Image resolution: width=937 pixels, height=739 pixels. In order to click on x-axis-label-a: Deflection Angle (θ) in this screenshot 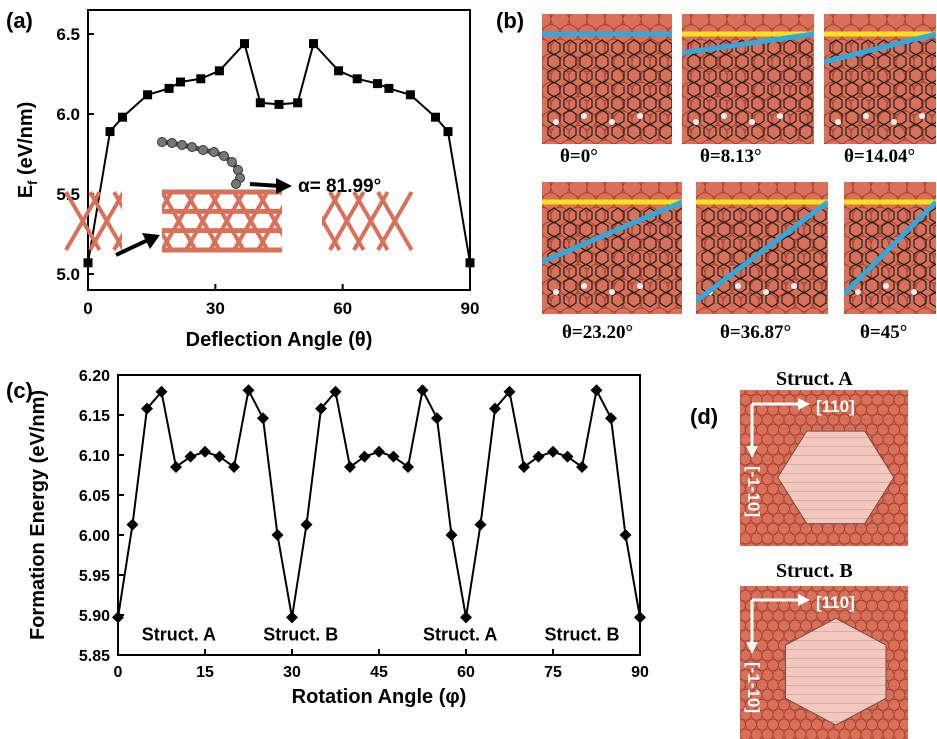, I will do `click(279, 340)`.